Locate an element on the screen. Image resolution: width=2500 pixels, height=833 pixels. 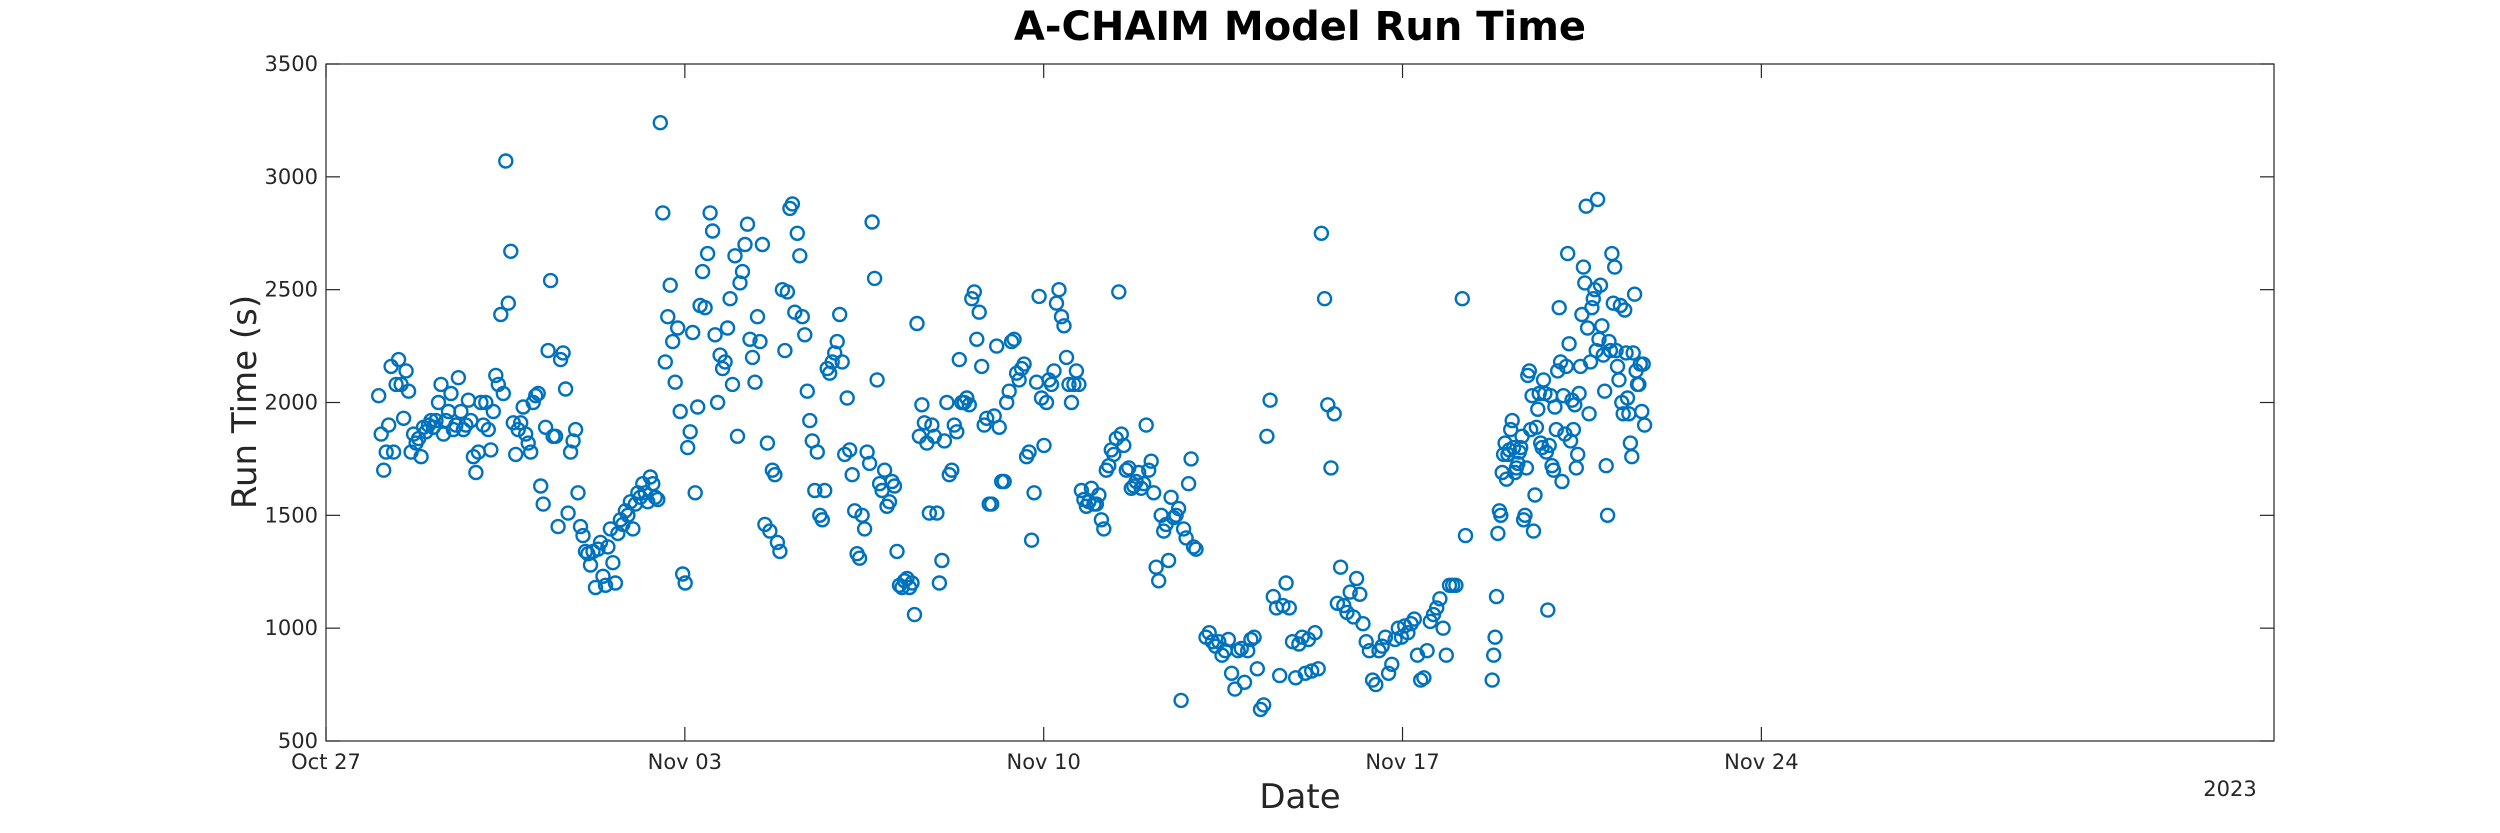
y-tick-label: 2500 is located at coordinates (291, 290).